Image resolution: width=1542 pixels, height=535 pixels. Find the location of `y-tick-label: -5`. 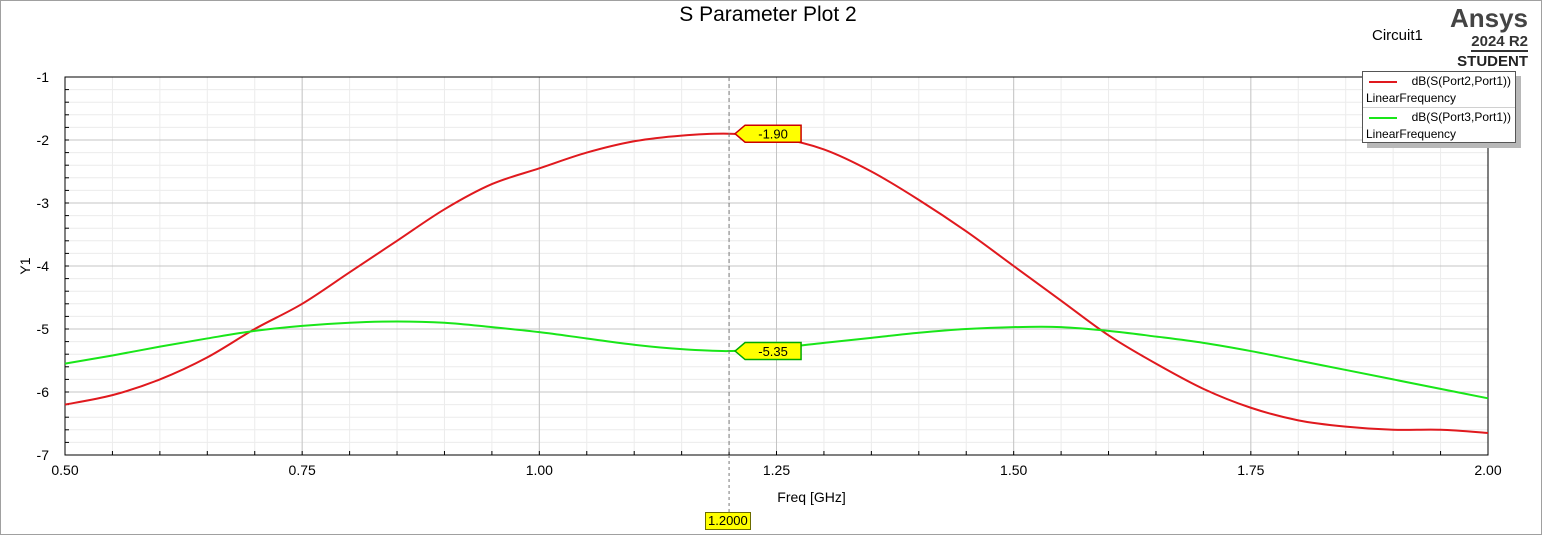

y-tick-label: -5 is located at coordinates (43, 329).